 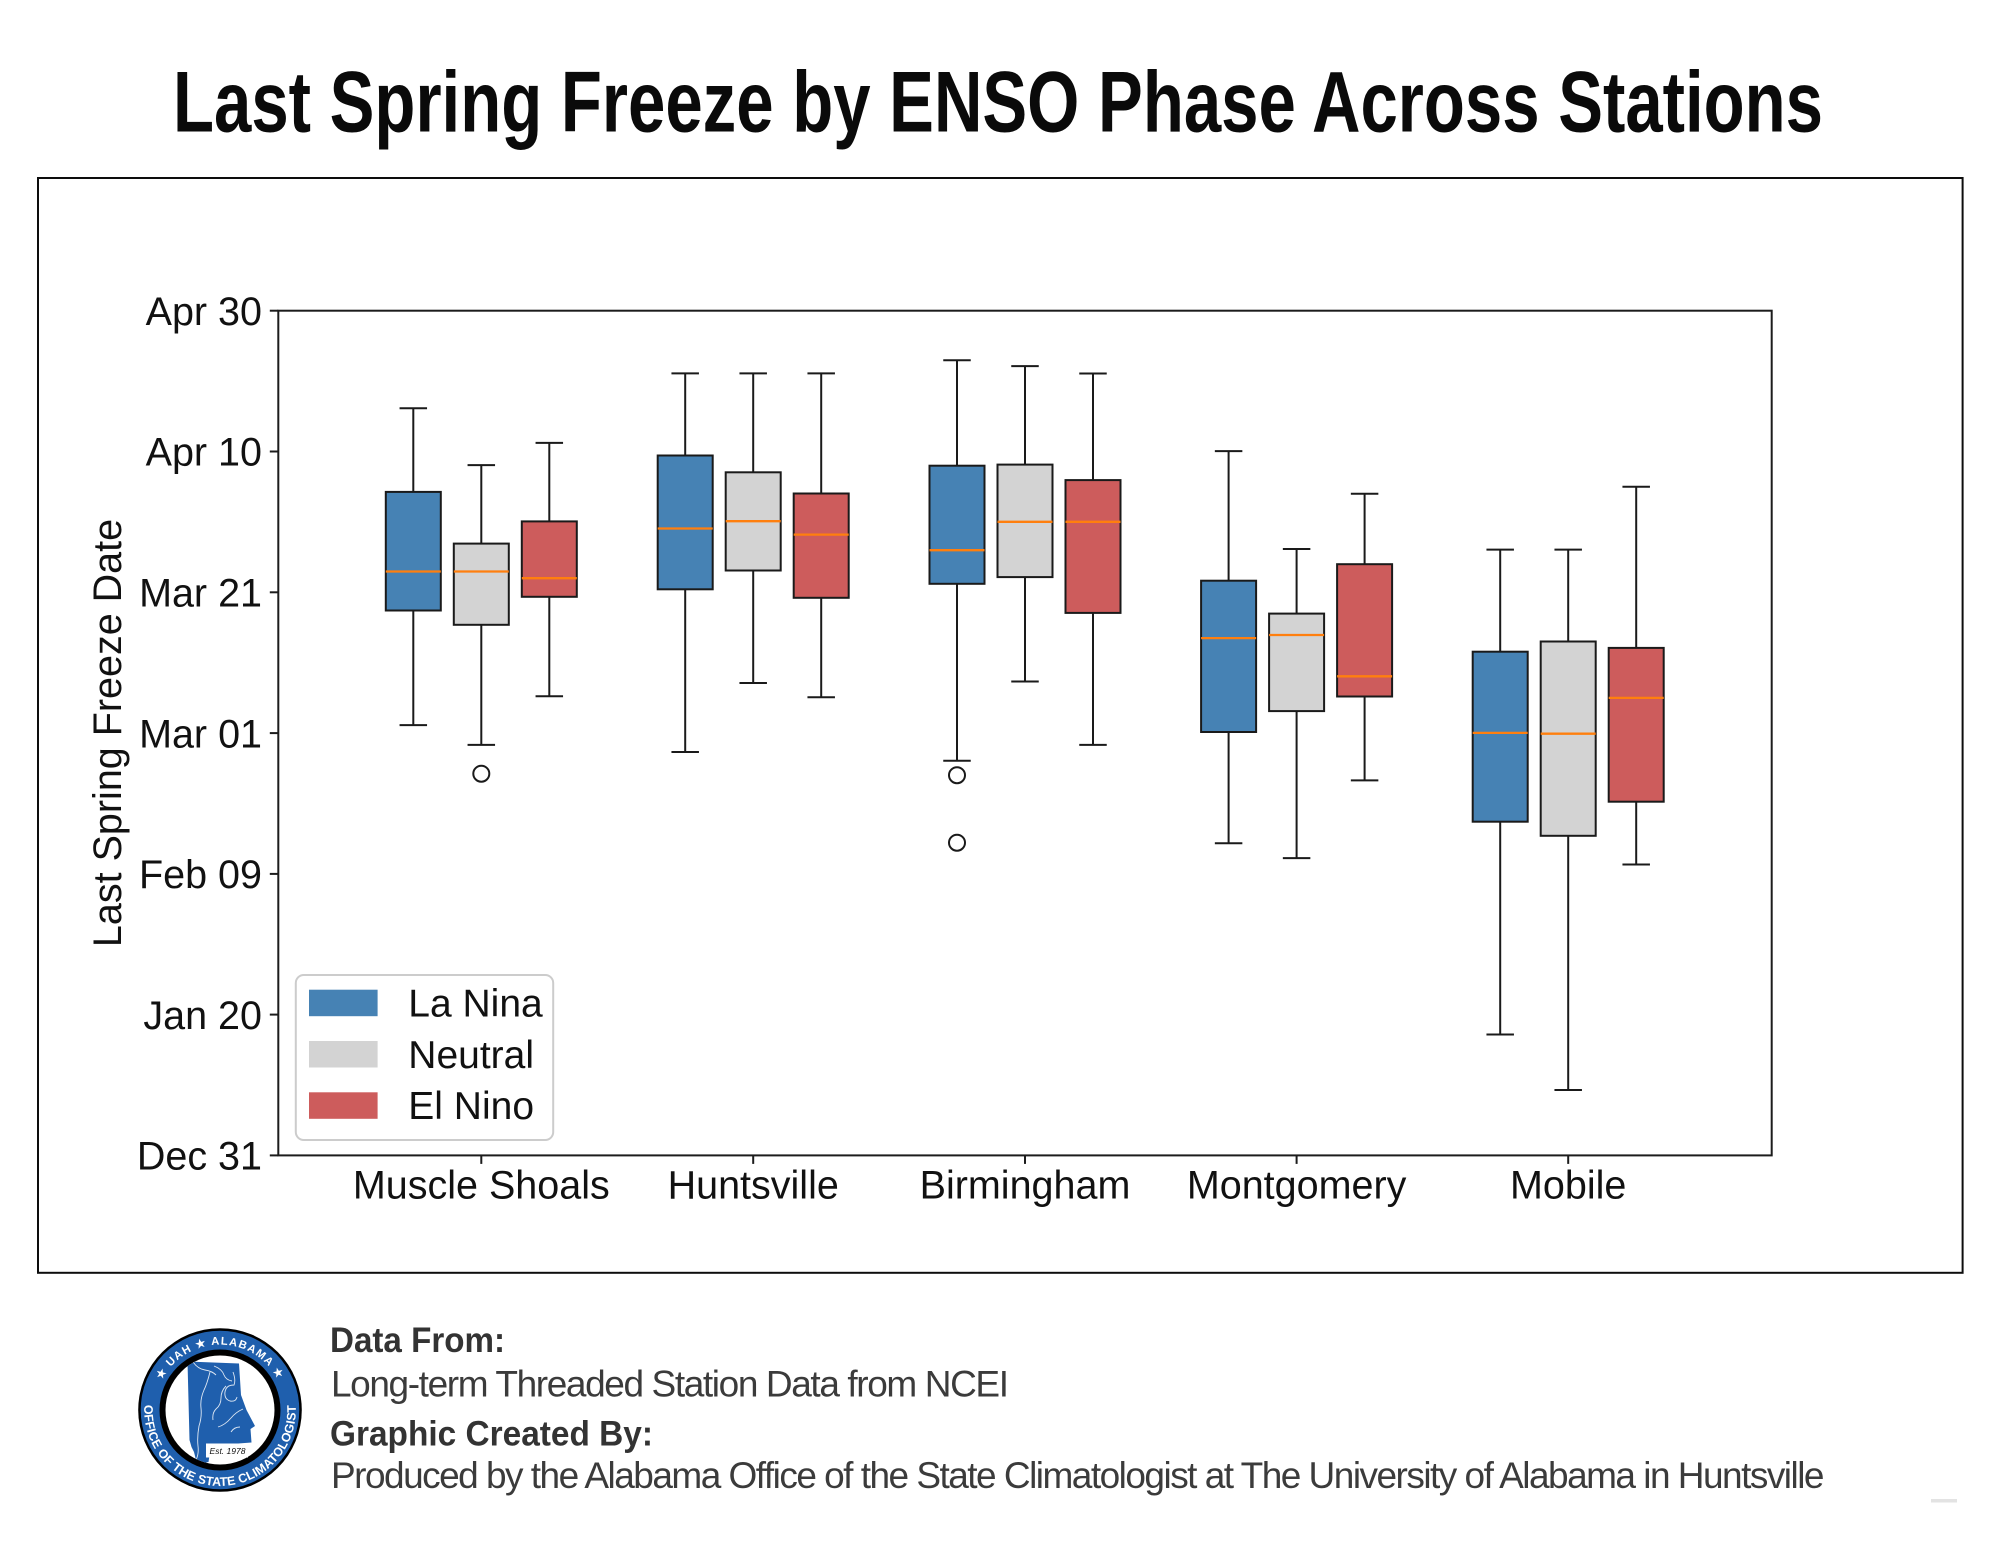 I want to click on svg-text: Birmingham, so click(x=1025, y=1186).